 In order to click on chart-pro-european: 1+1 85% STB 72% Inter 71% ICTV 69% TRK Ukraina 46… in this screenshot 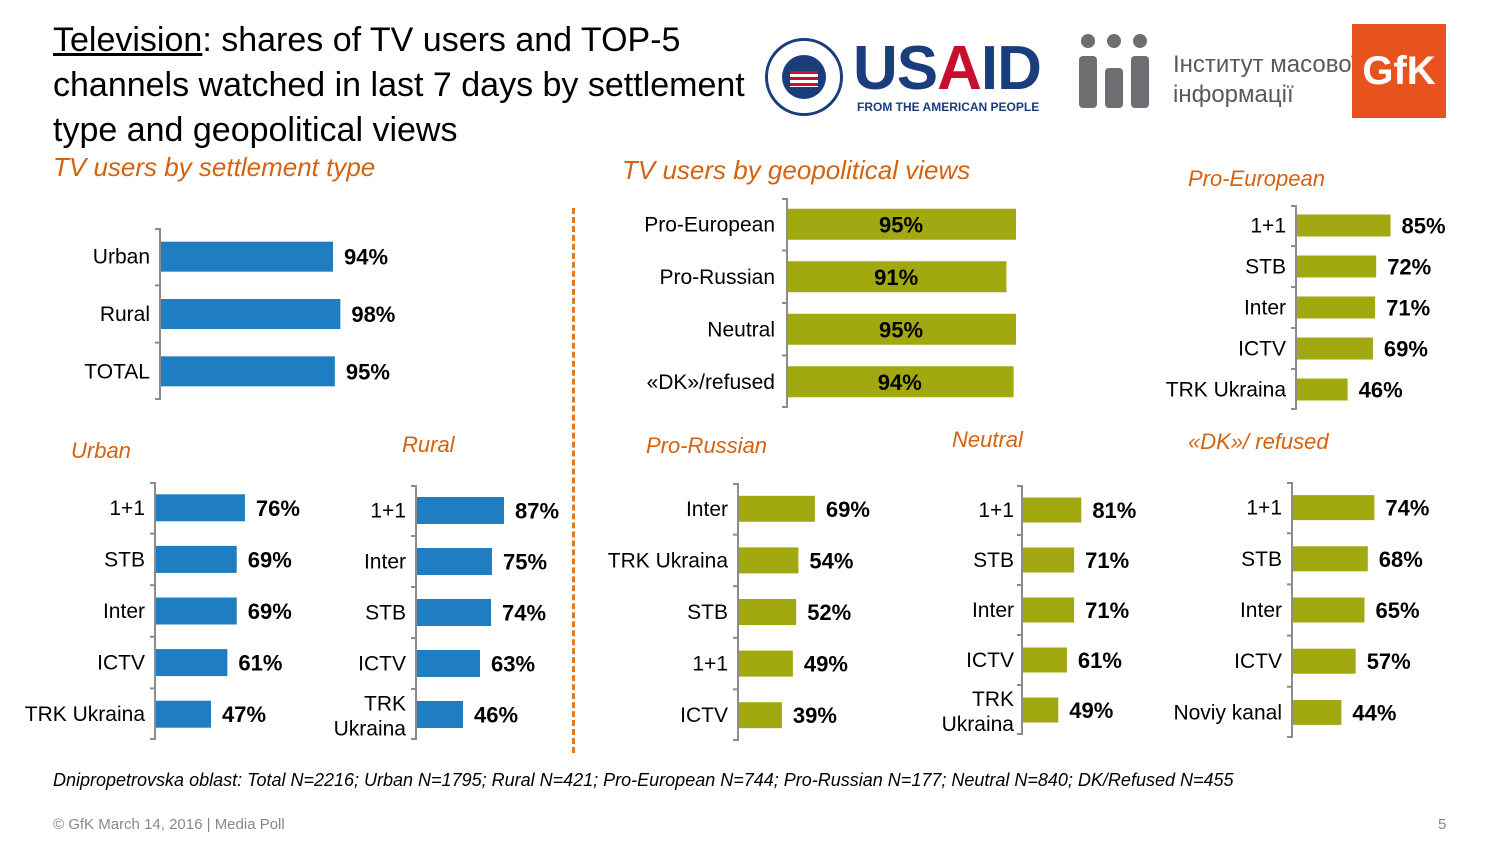, I will do `click(1306, 307)`.